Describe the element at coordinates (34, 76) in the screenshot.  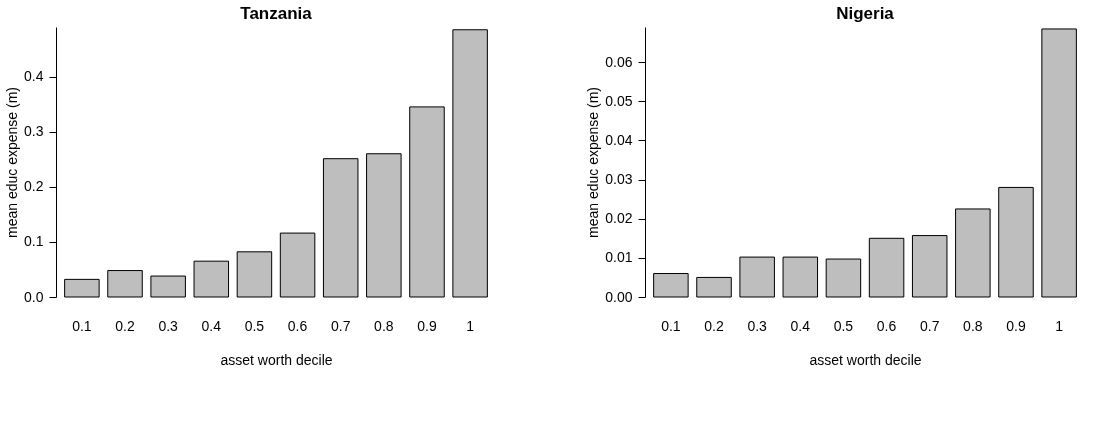
I see `y-tick-label: 0.4` at that location.